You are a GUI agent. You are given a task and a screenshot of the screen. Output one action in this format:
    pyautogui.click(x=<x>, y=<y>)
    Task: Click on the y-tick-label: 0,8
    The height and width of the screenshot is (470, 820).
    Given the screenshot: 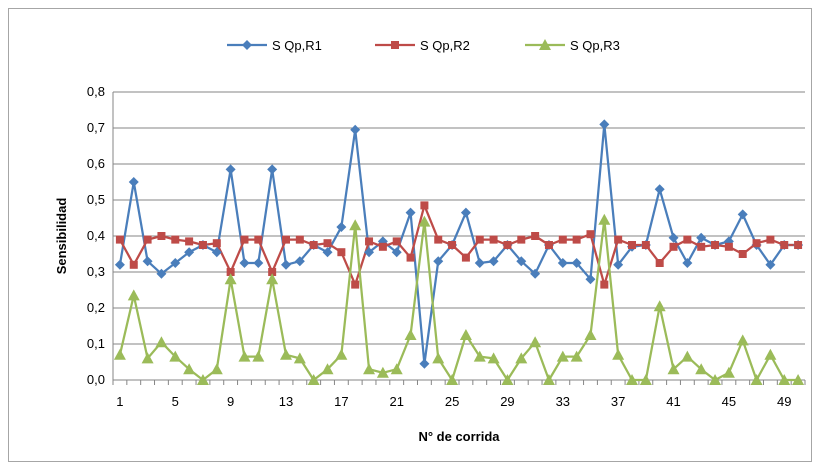 What is the action you would take?
    pyautogui.click(x=96, y=91)
    